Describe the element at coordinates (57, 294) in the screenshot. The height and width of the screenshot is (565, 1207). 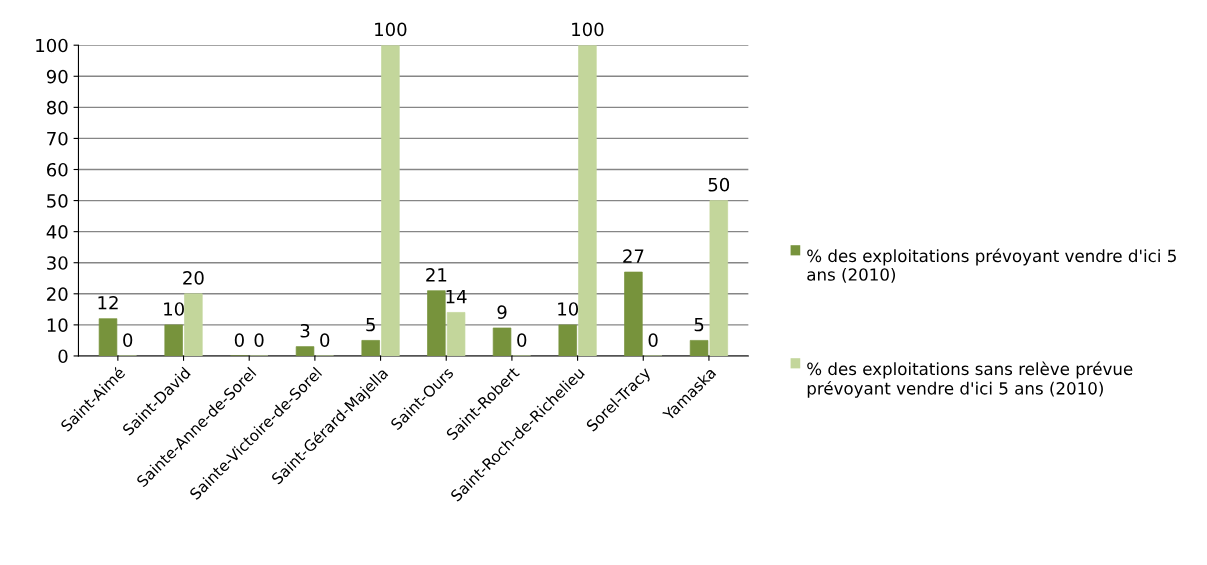
I see `y-tick-label: 20` at that location.